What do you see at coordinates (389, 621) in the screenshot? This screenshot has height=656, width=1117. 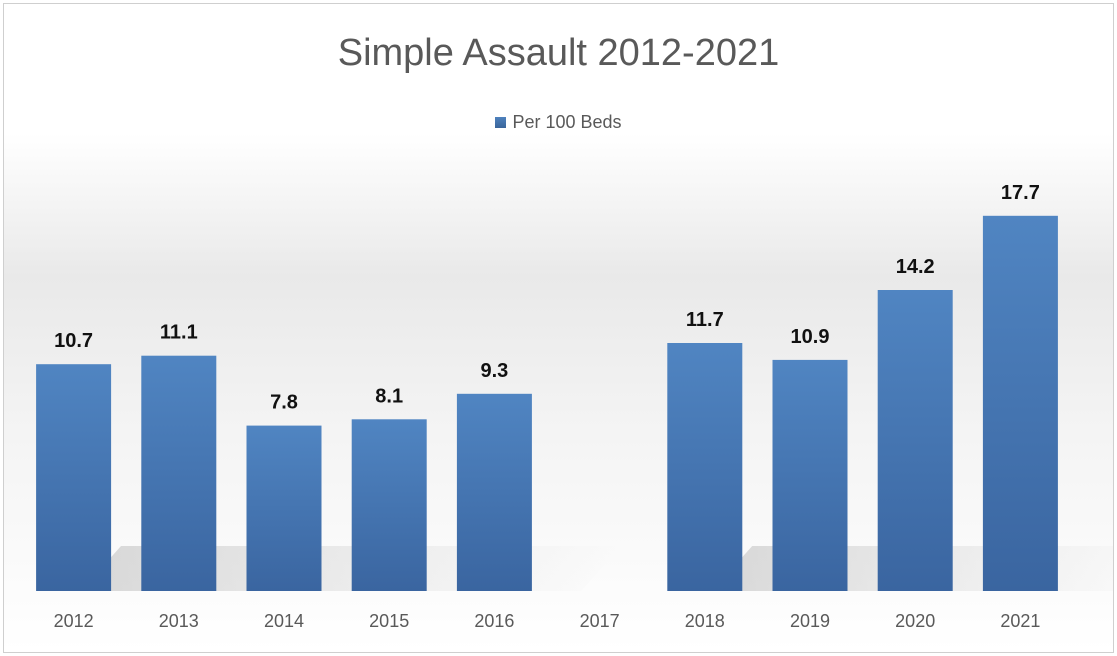 I see `x-tick-label-2015: 2015` at bounding box center [389, 621].